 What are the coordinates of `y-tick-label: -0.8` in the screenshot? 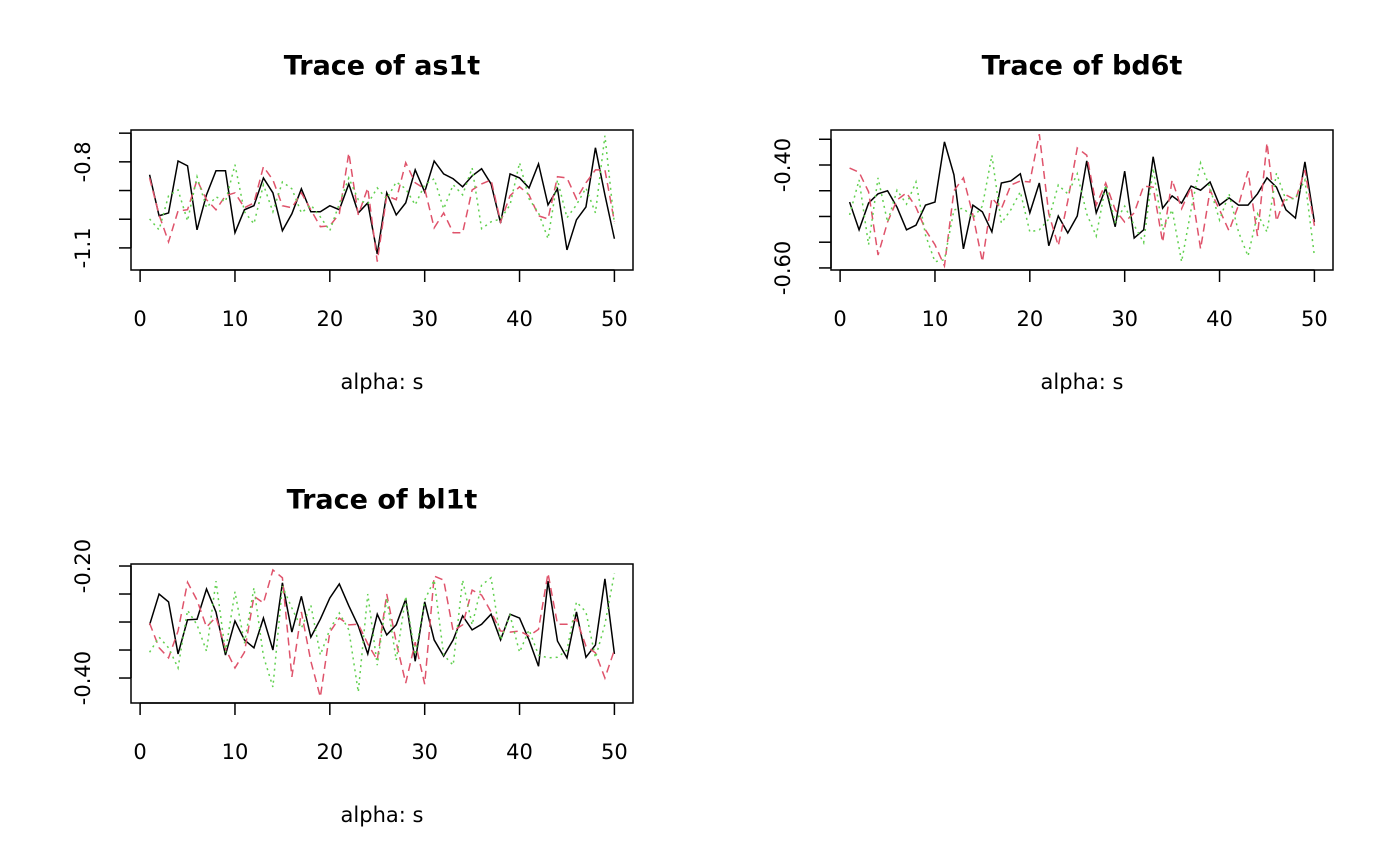 It's located at (83, 161).